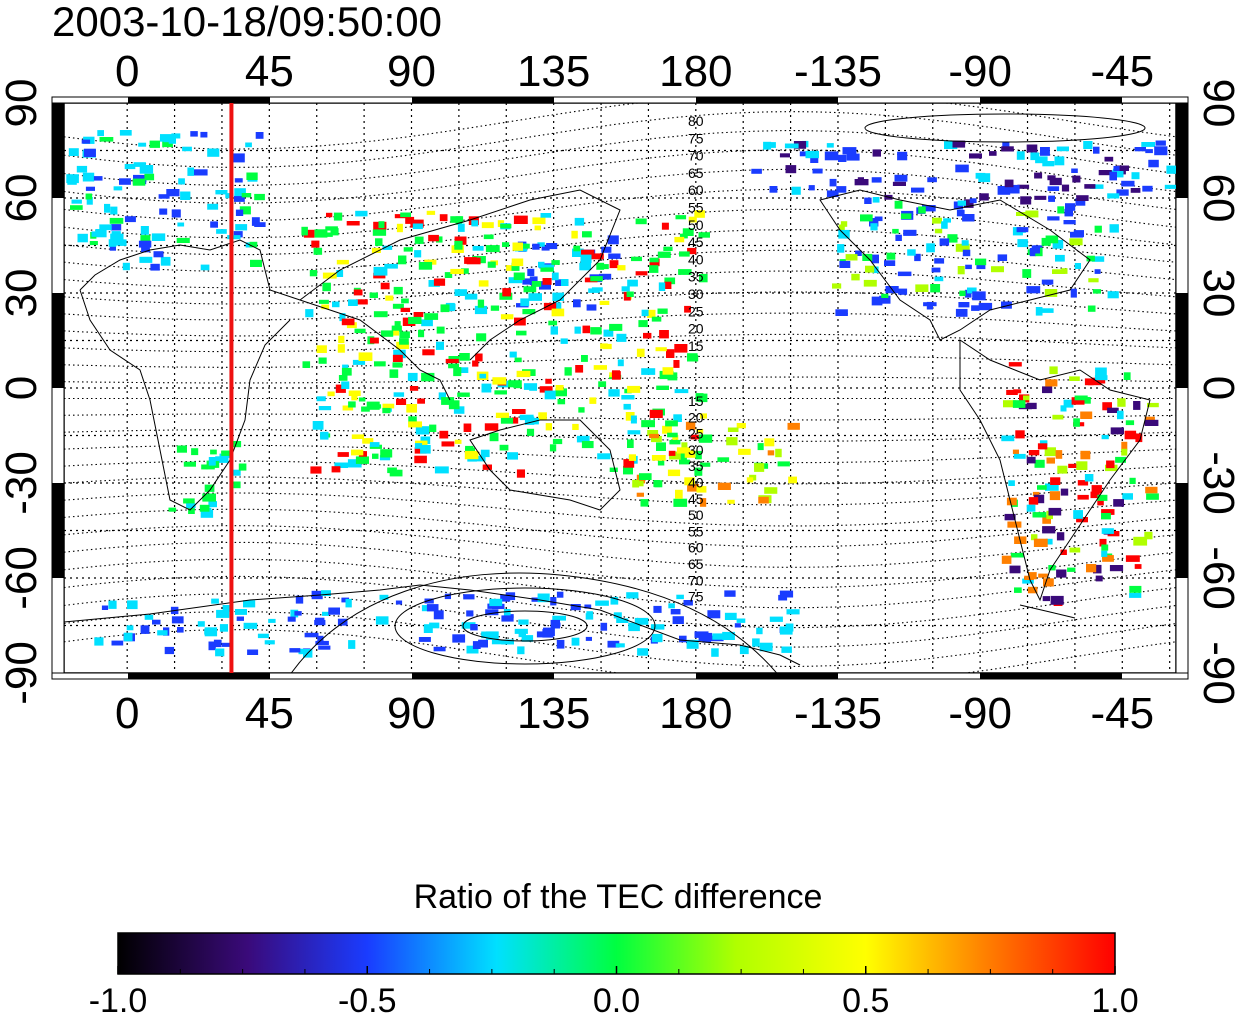 This screenshot has height=1024, width=1240. Describe the element at coordinates (620, 454) in the screenshot. I see `contour-line` at that location.